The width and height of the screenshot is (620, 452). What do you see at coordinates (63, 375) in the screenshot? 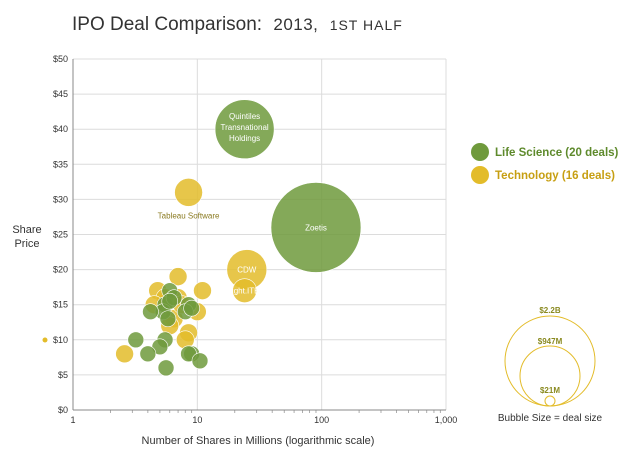
I see `y-tick-label: $5` at bounding box center [63, 375].